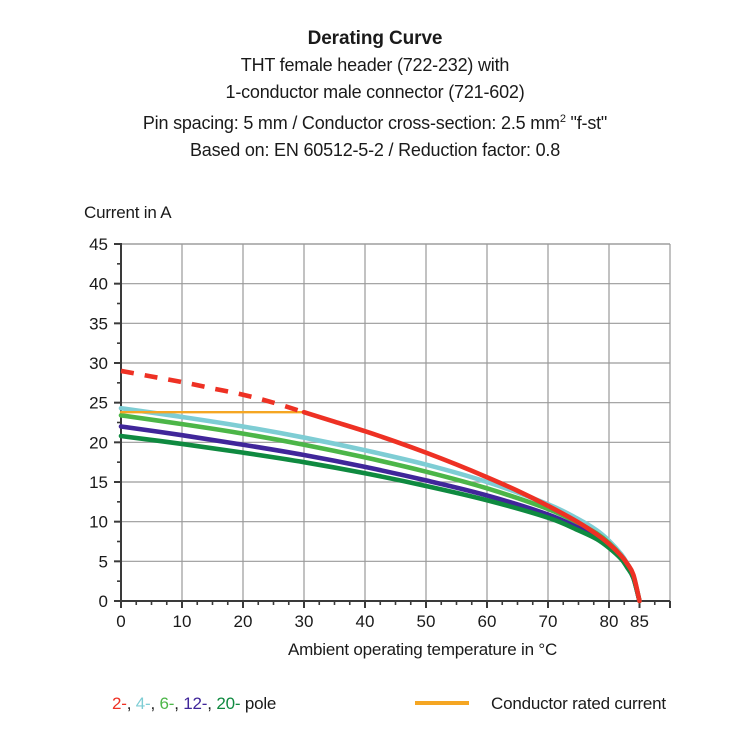  What do you see at coordinates (578, 703) in the screenshot?
I see `legend-rated-label: Conductor rated current` at bounding box center [578, 703].